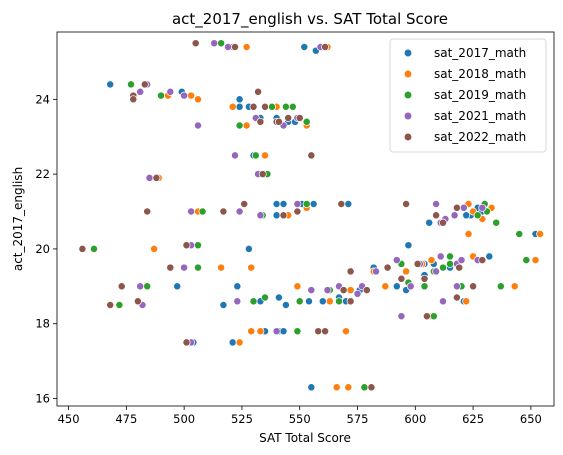 The width and height of the screenshot is (563, 455). What do you see at coordinates (184, 419) in the screenshot?
I see `x-tick-label: 500` at bounding box center [184, 419].